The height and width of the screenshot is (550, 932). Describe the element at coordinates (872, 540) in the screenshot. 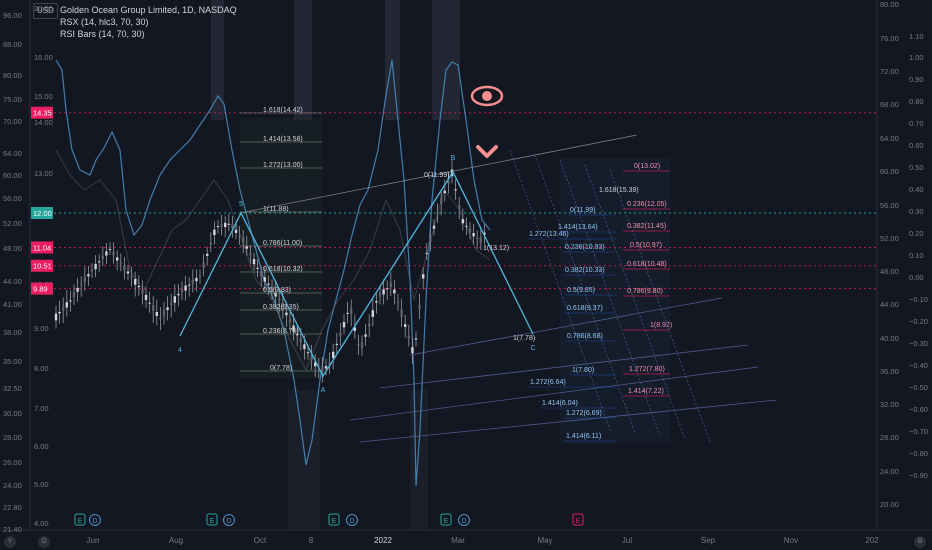

I see `time-tick-label: 202` at that location.